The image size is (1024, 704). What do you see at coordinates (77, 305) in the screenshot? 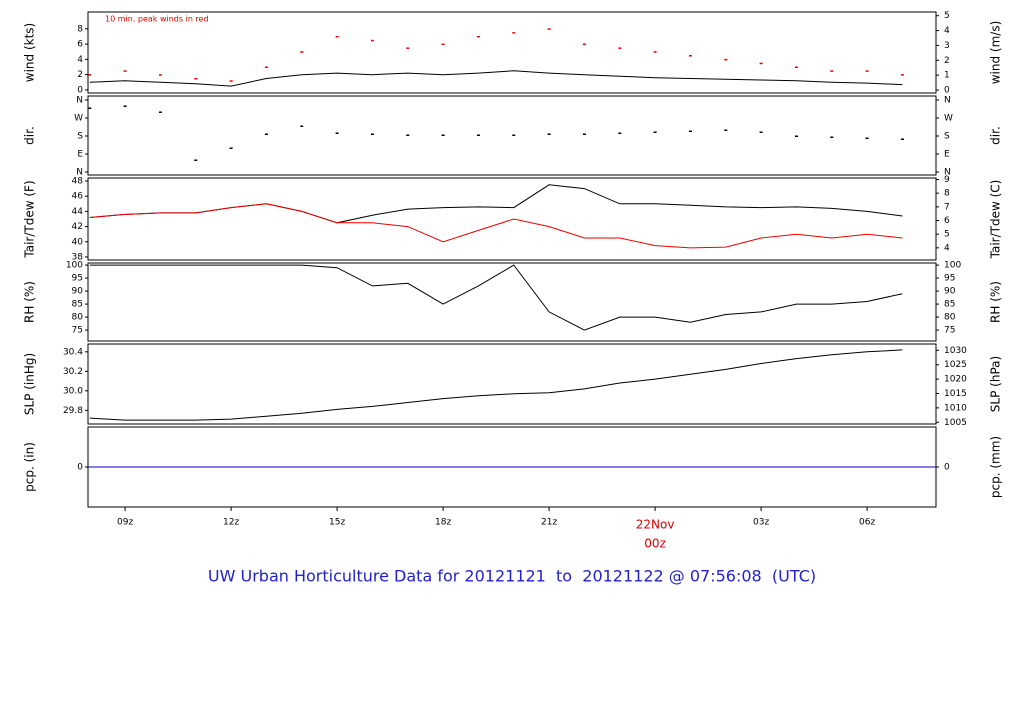
I see `y-tick-label: 85` at bounding box center [77, 305].